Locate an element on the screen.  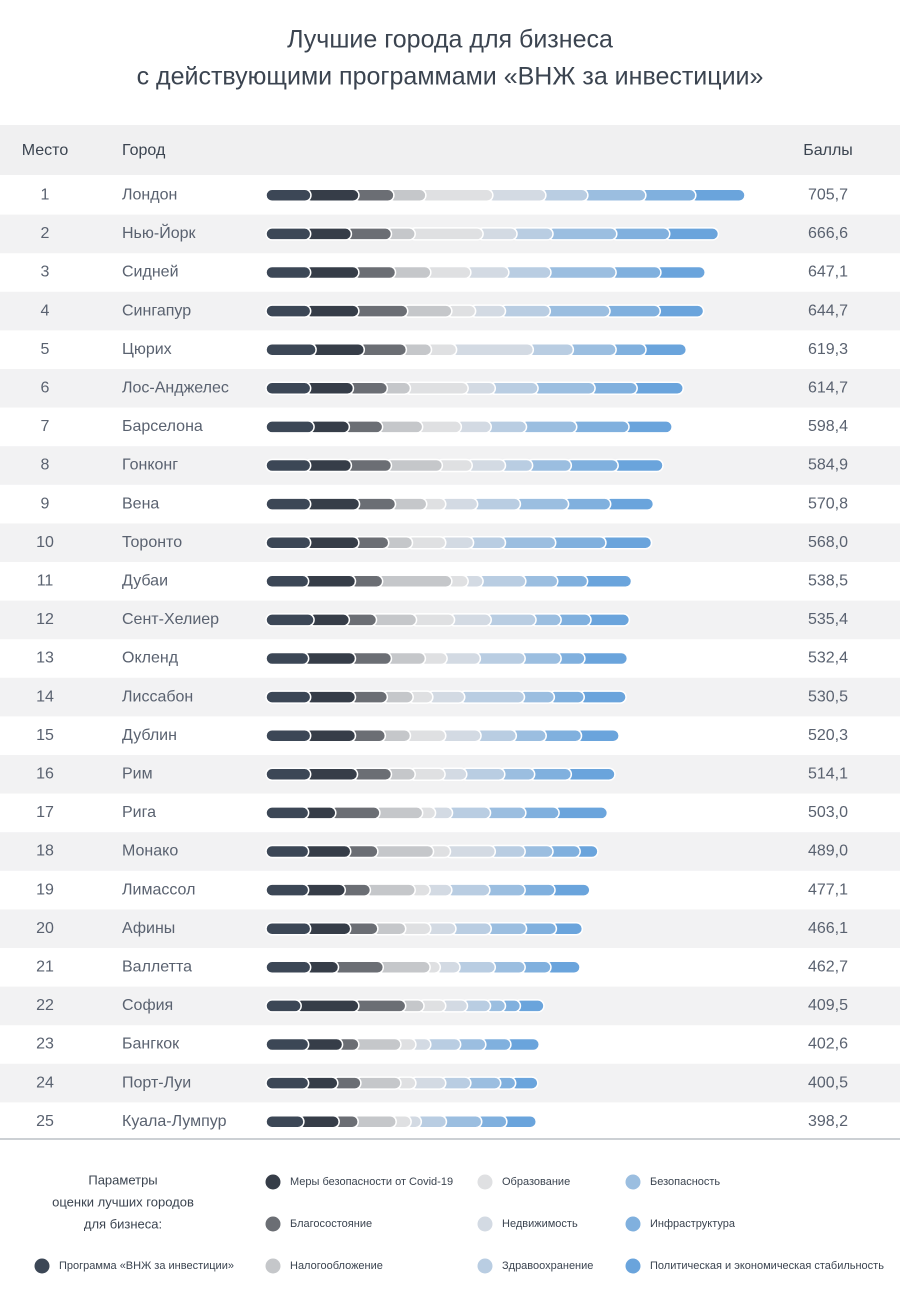
score: 489,0 is located at coordinates (828, 851).